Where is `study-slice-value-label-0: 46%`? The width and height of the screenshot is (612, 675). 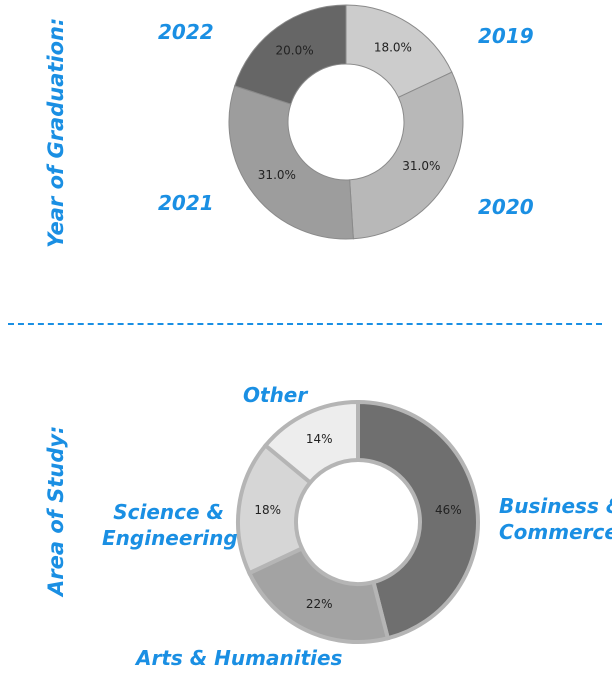 study-slice-value-label-0: 46% is located at coordinates (448, 510).